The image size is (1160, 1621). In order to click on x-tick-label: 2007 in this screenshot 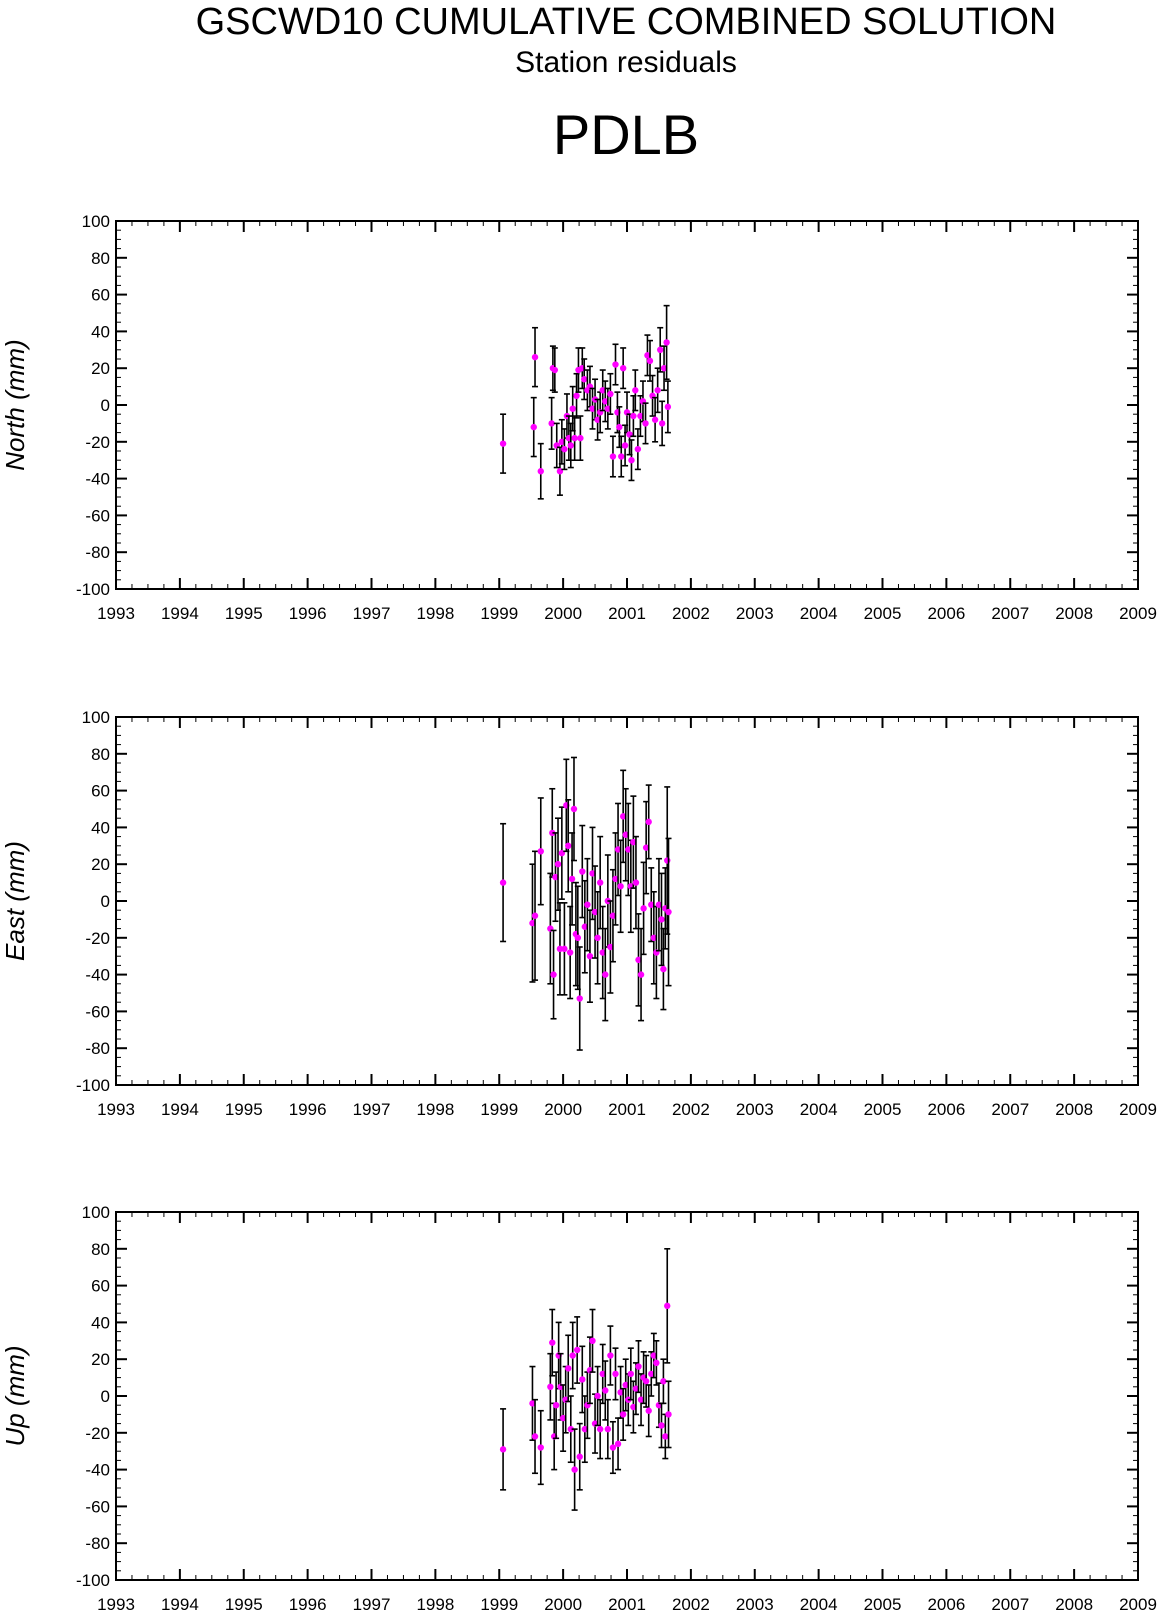, I will do `click(1010, 1109)`.